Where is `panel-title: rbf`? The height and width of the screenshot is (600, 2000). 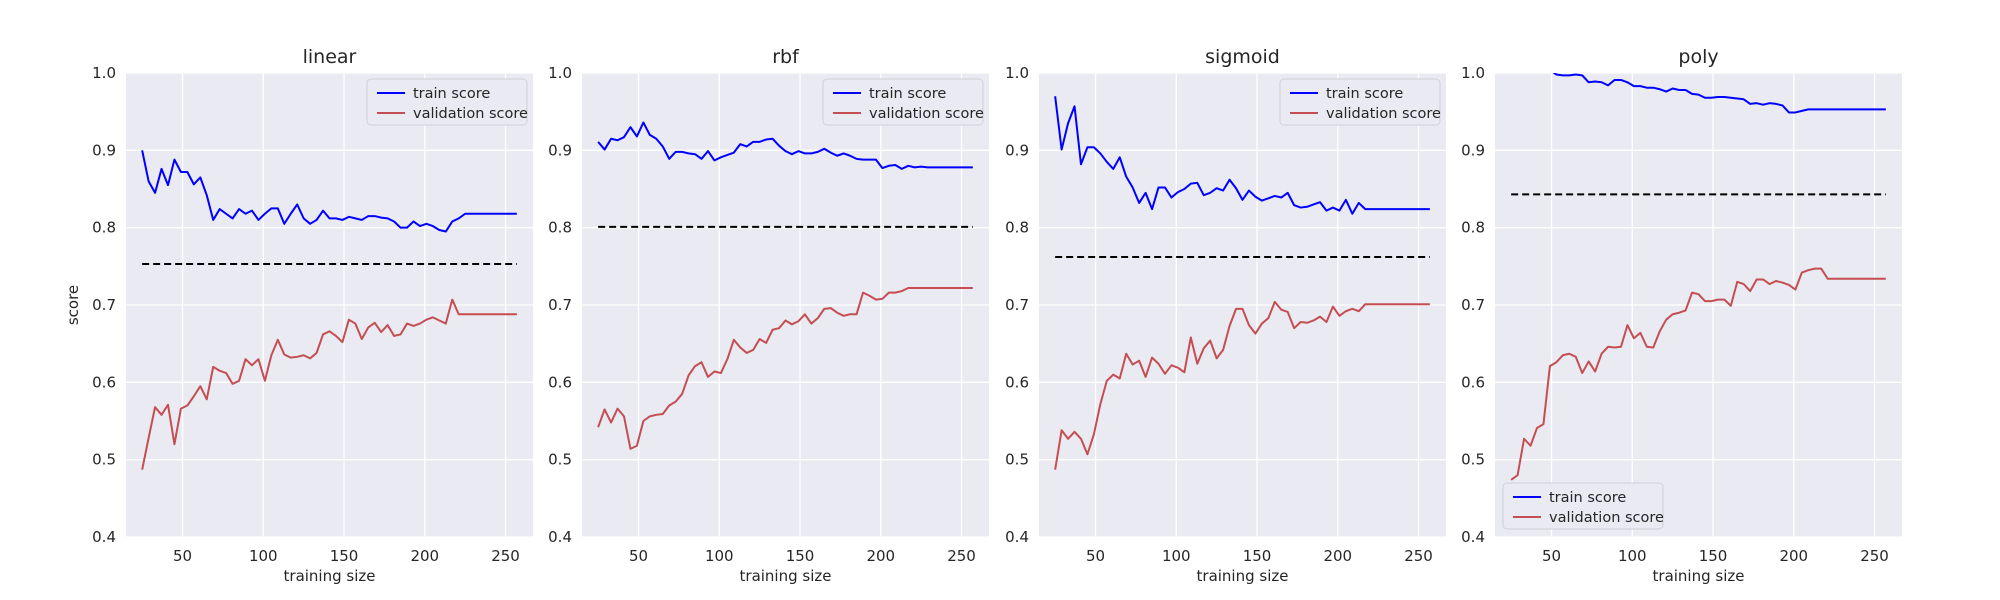 panel-title: rbf is located at coordinates (786, 57).